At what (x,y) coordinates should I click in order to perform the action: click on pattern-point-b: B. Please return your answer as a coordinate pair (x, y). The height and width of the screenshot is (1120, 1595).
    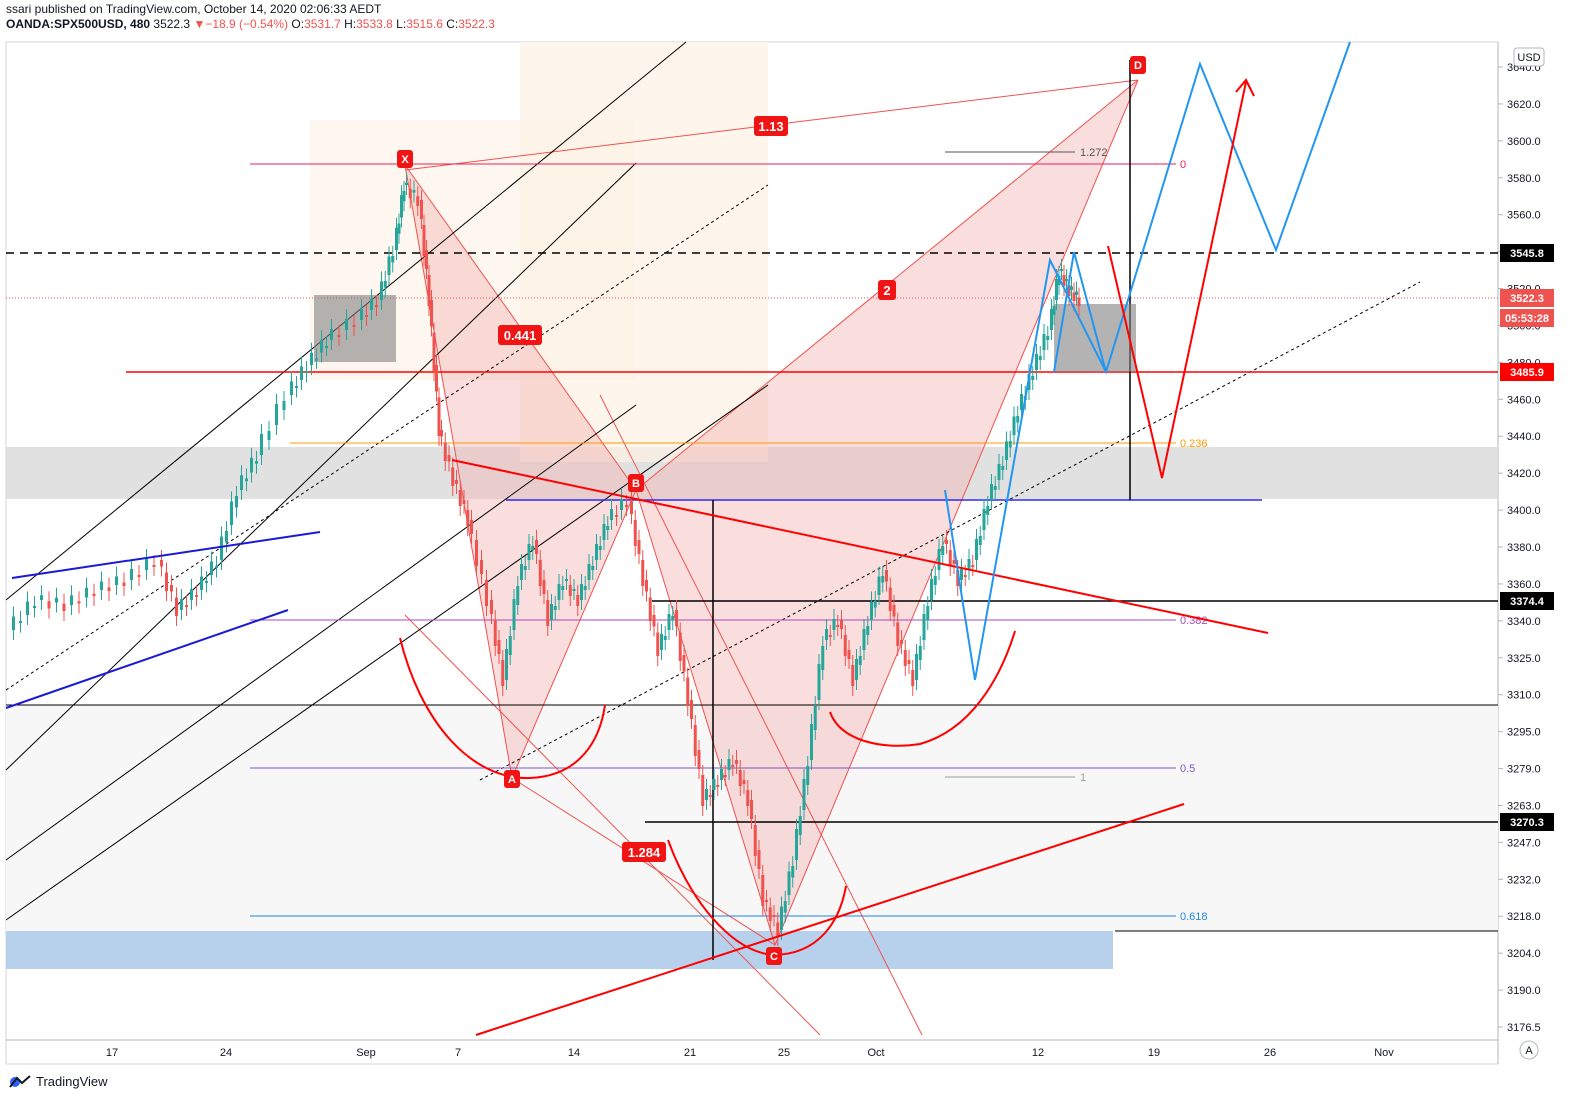
    Looking at the image, I should click on (636, 483).